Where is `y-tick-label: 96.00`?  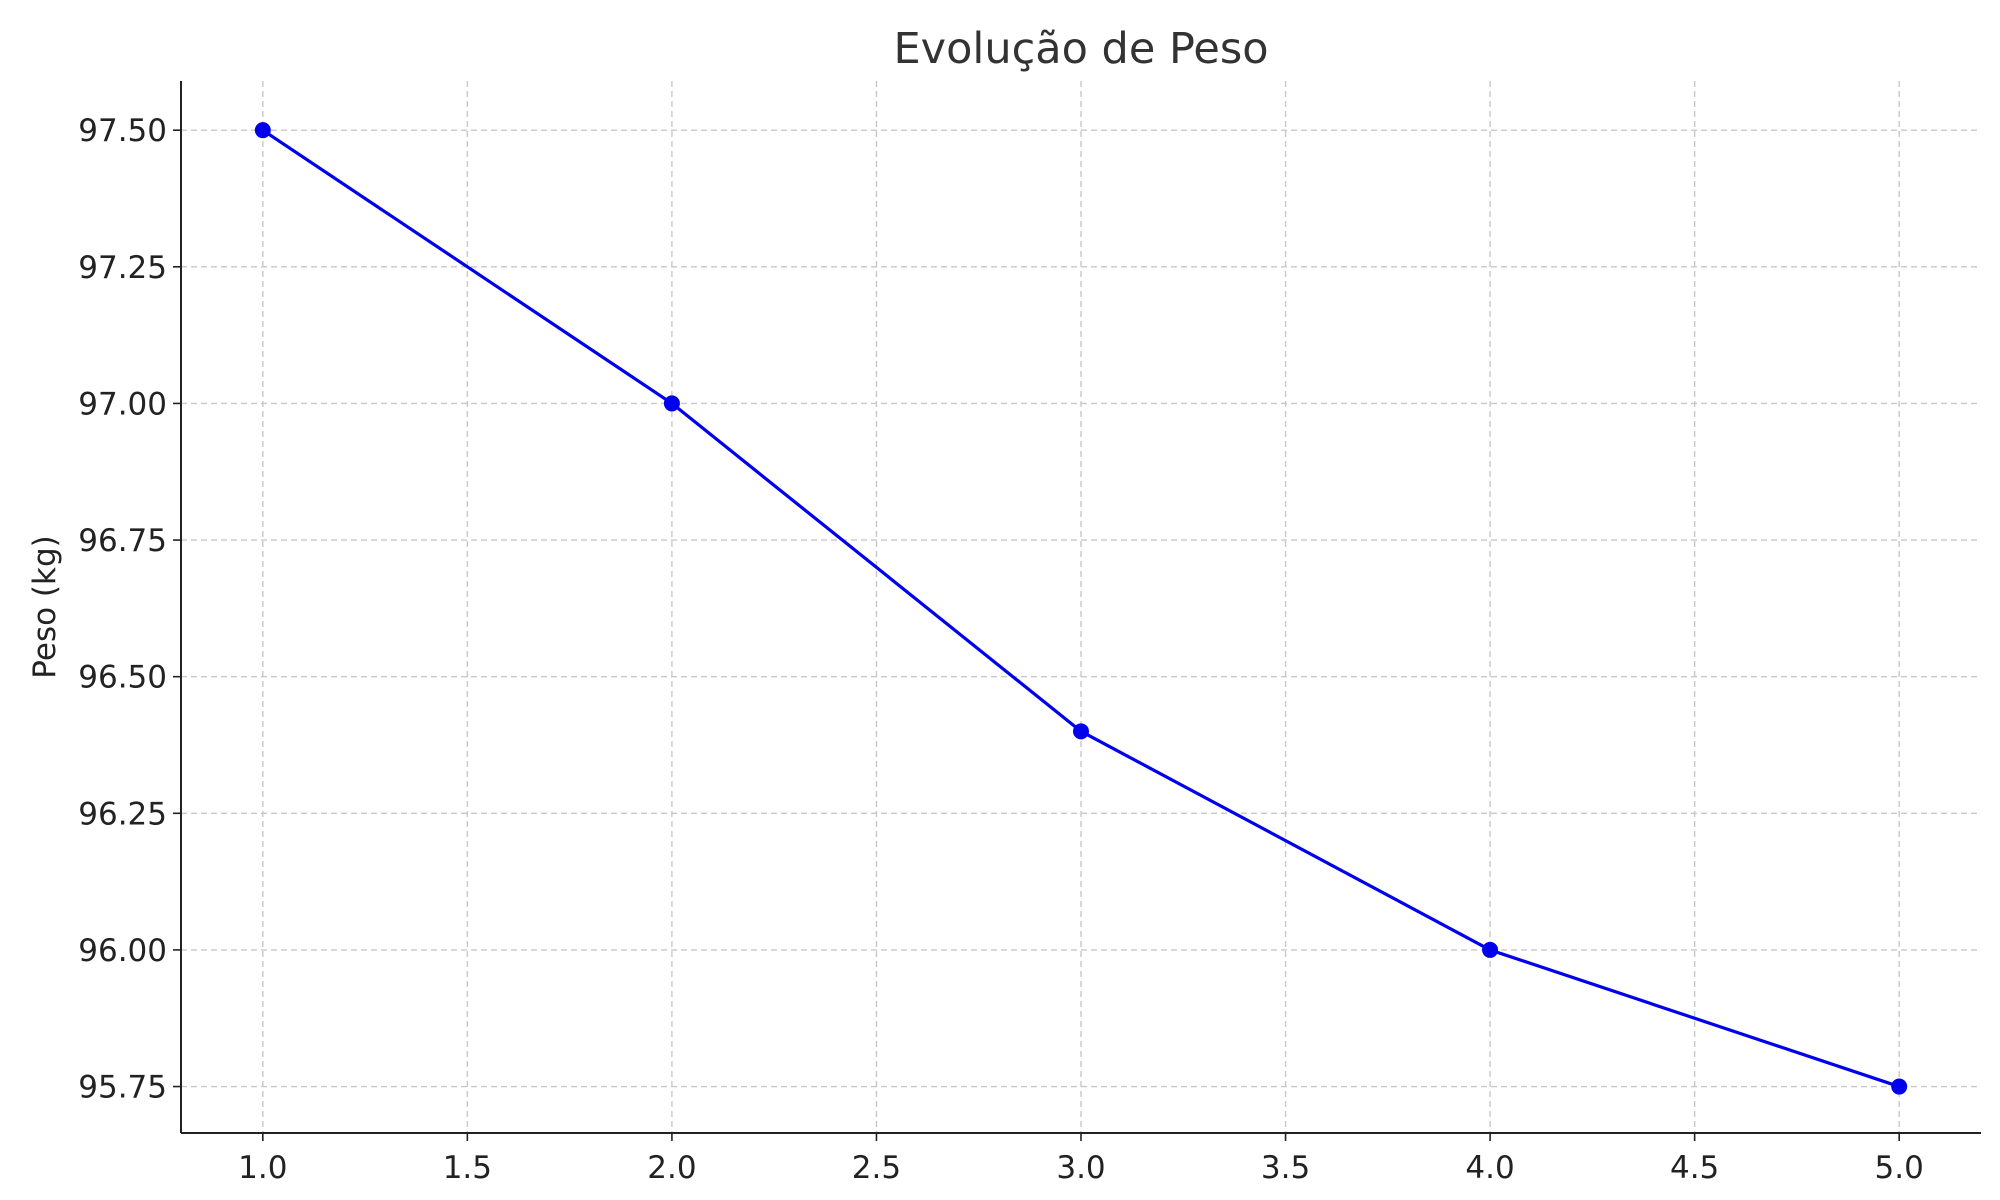 y-tick-label: 96.00 is located at coordinates (122, 951).